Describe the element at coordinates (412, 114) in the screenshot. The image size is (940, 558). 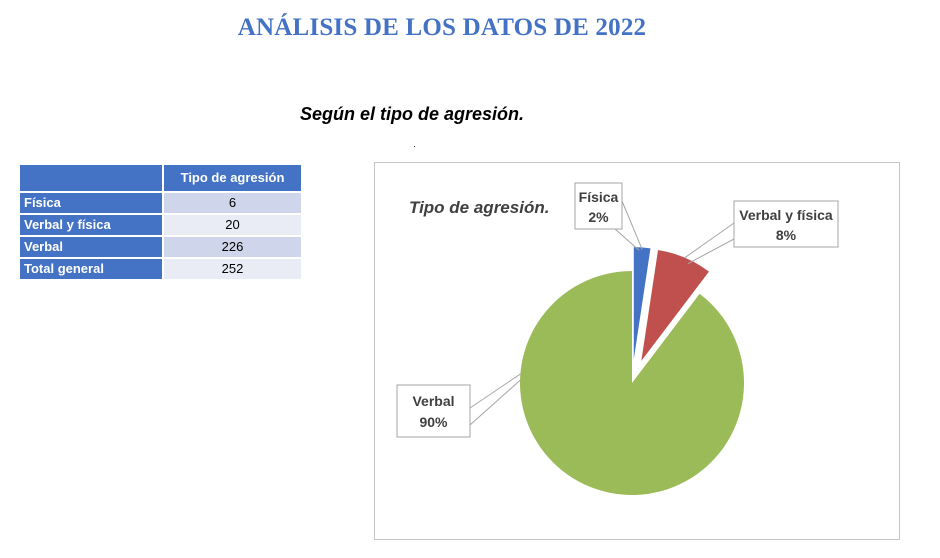
I see `page-subtitle: Según el tipo de agresión.` at that location.